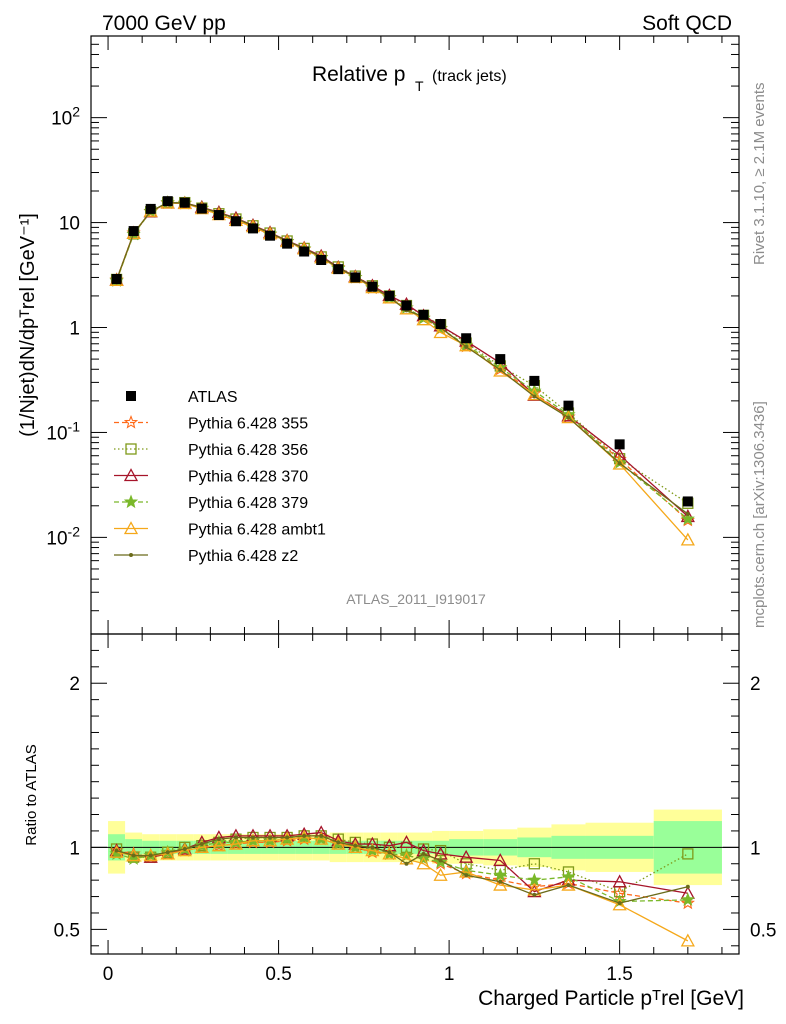 The image size is (786, 1024). I want to click on plot-title-extra: (track jets), so click(469, 76).